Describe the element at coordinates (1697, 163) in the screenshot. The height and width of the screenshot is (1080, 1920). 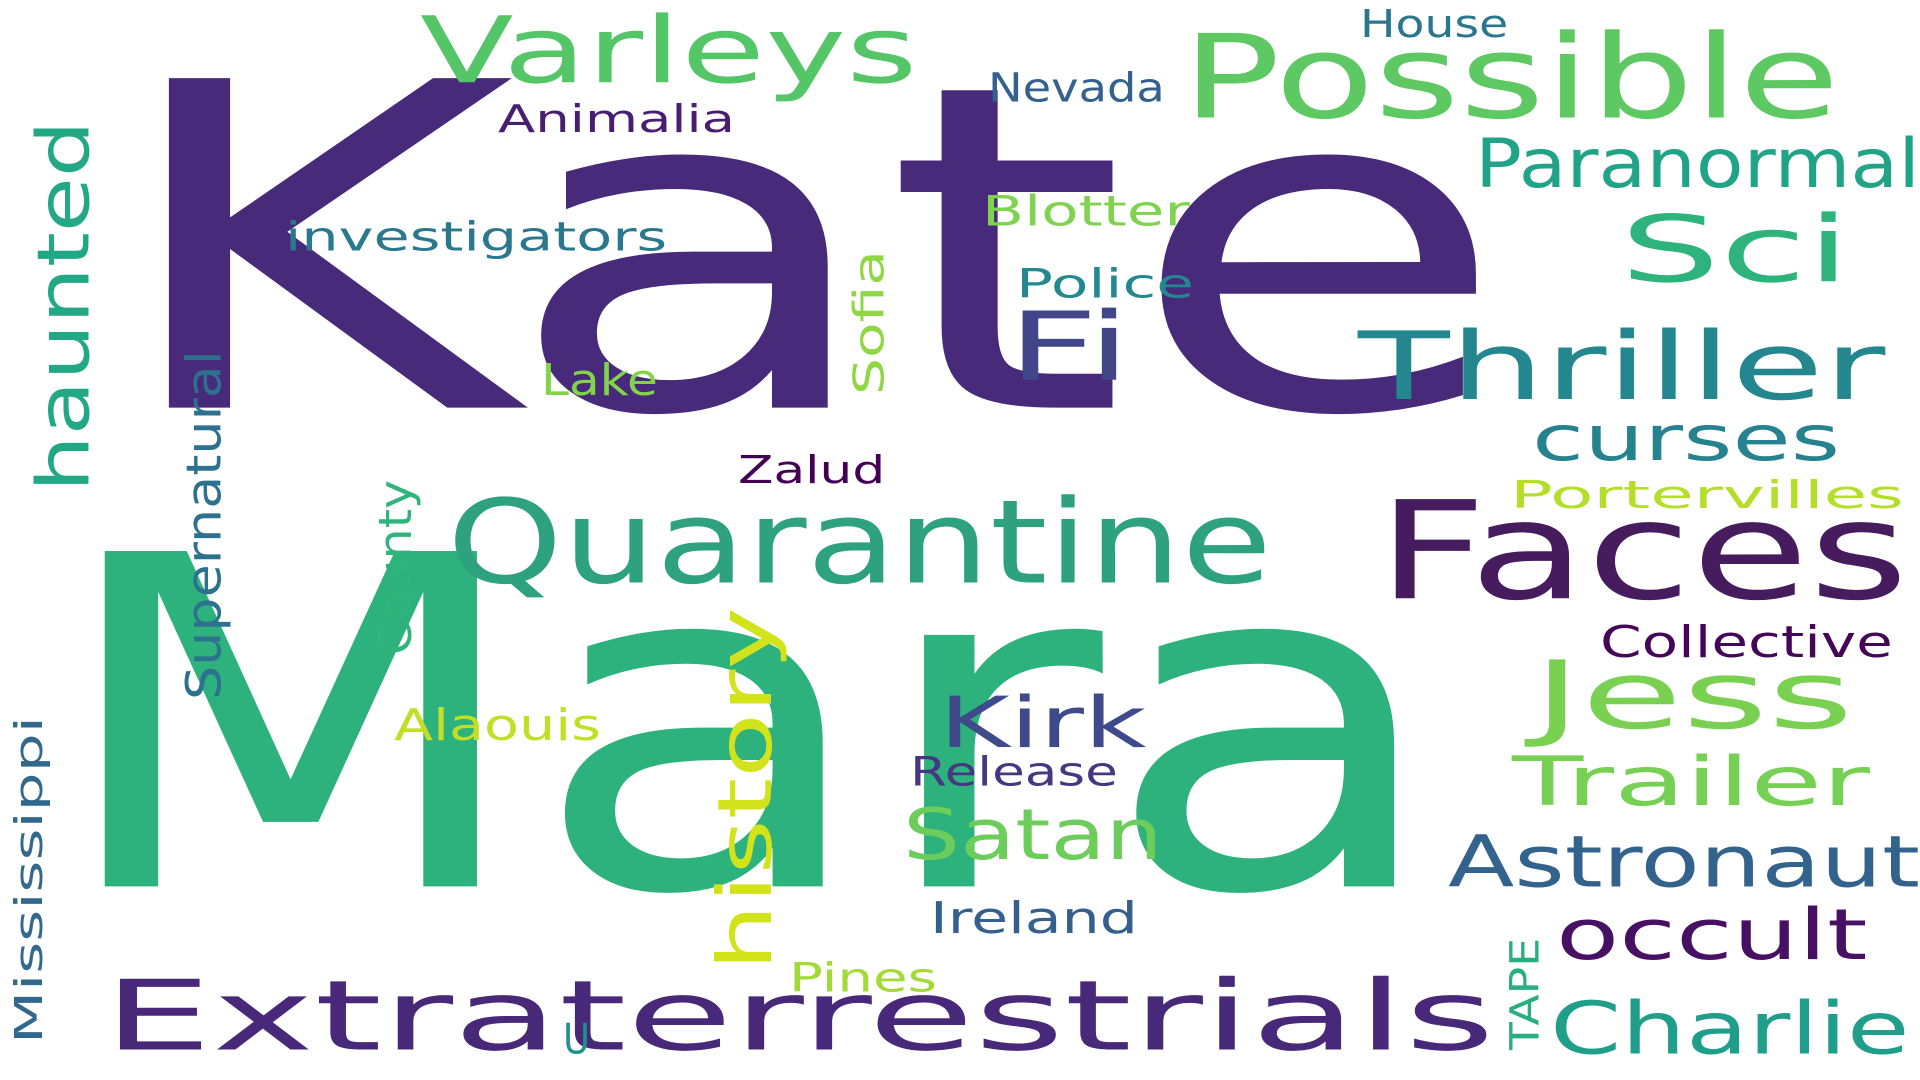
I see `word-paranormal: Paranormal` at that location.